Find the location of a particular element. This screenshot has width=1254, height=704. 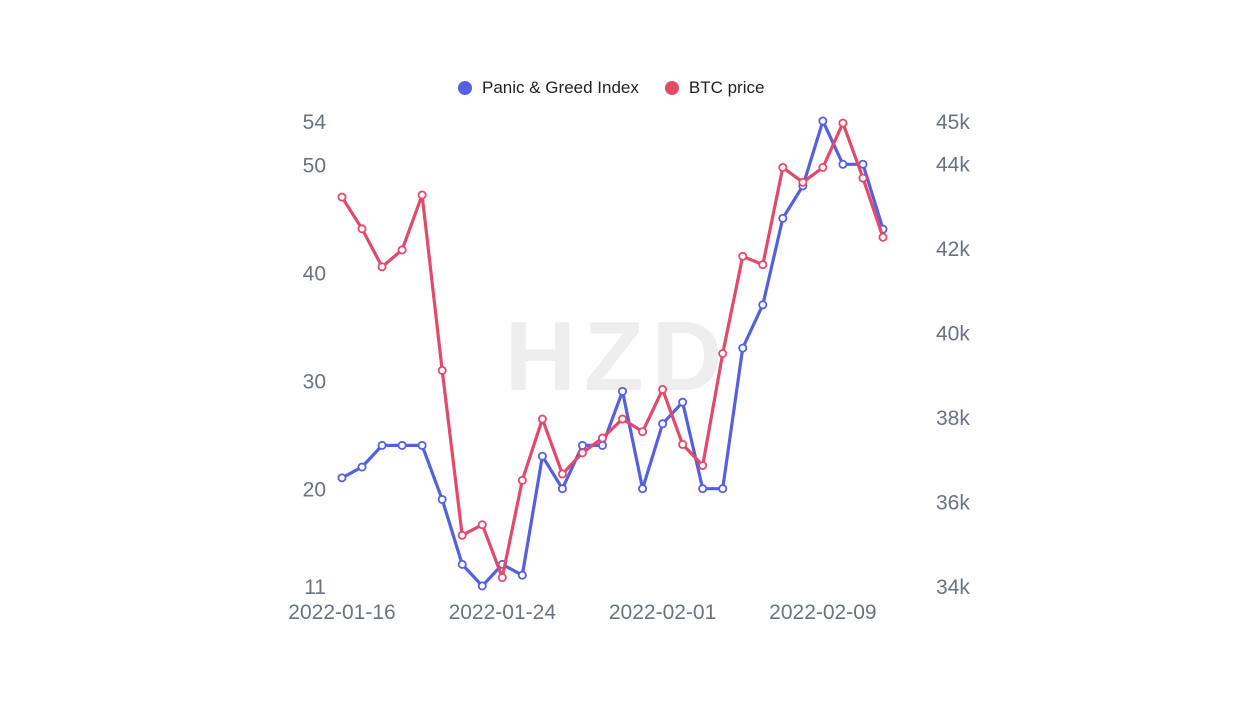

legend: Panic & Greed Index BTC price is located at coordinates (611, 88).